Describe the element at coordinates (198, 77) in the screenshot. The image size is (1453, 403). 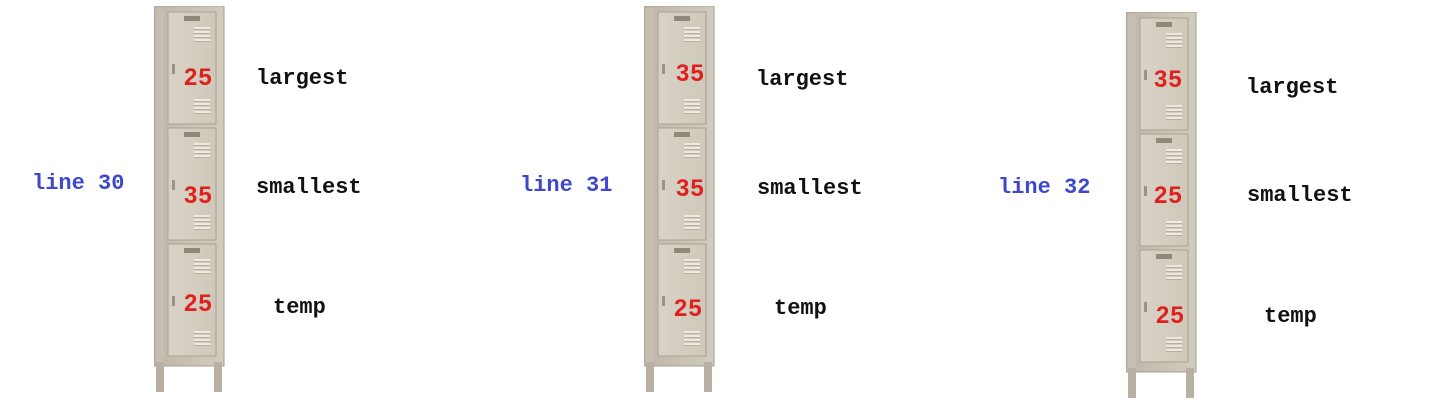
I see `largest-value: 25` at that location.